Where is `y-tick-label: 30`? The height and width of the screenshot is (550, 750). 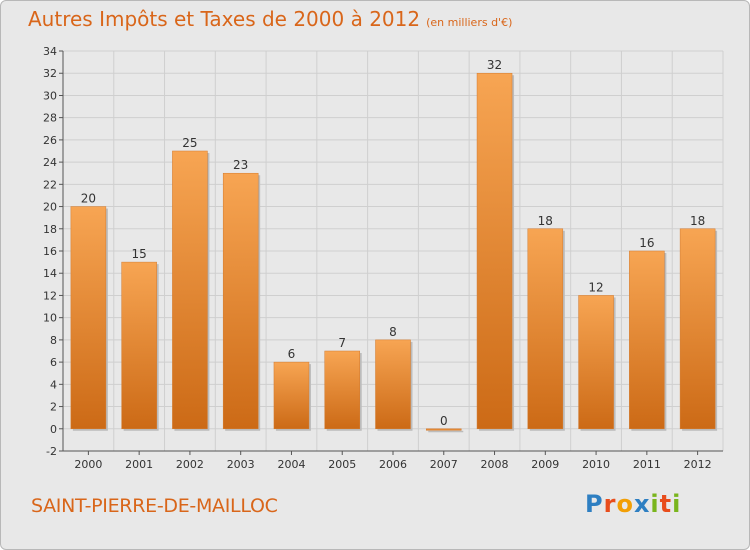 y-tick-label: 30 is located at coordinates (50, 95).